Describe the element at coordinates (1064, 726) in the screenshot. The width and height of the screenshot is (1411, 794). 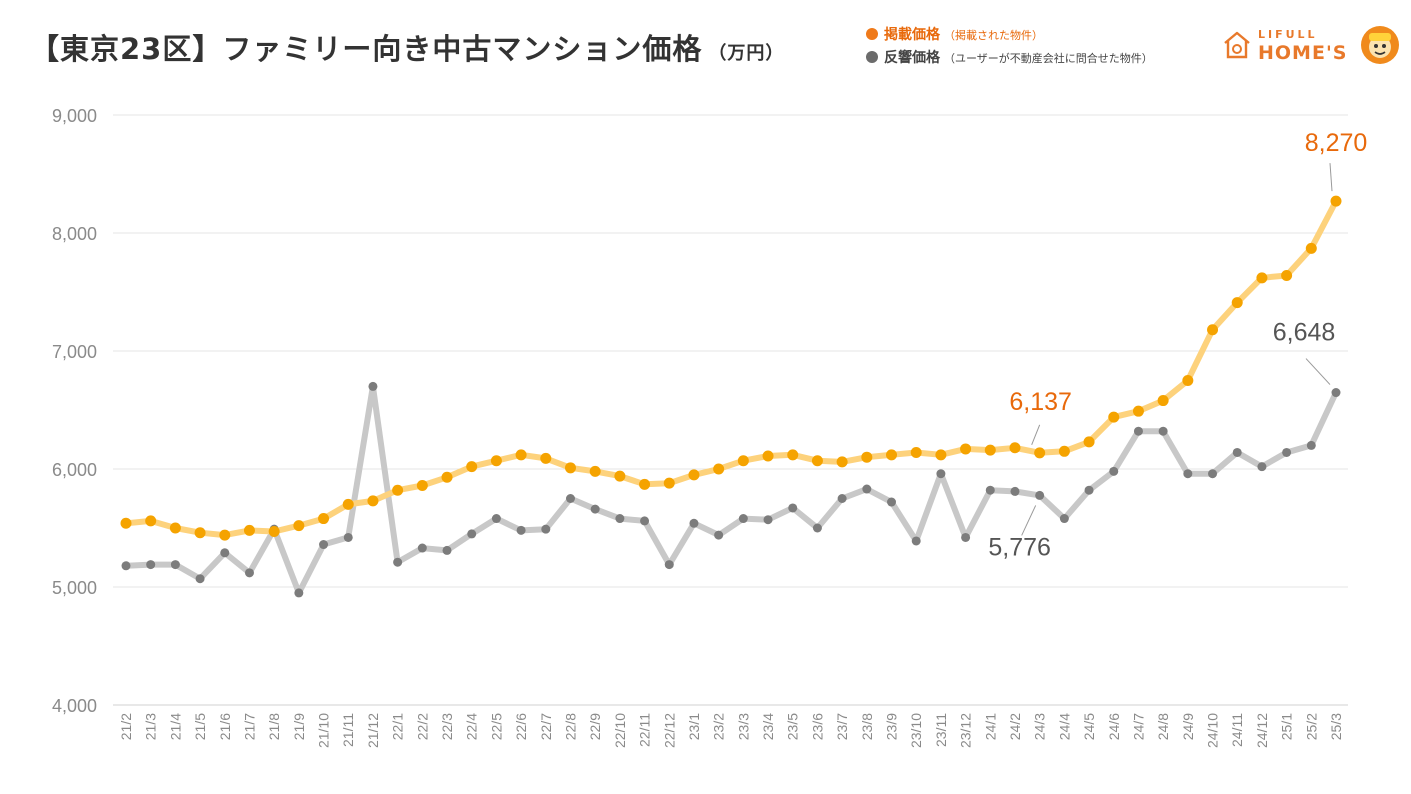
I see `x-tick-label: 24/4` at that location.